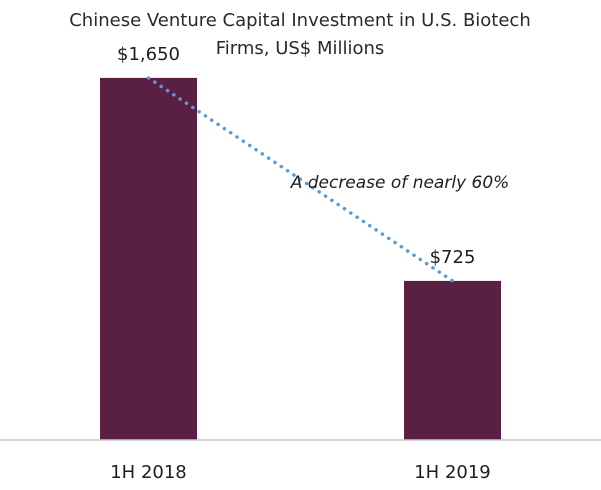  I want to click on bar-1h-2018, so click(148, 259).